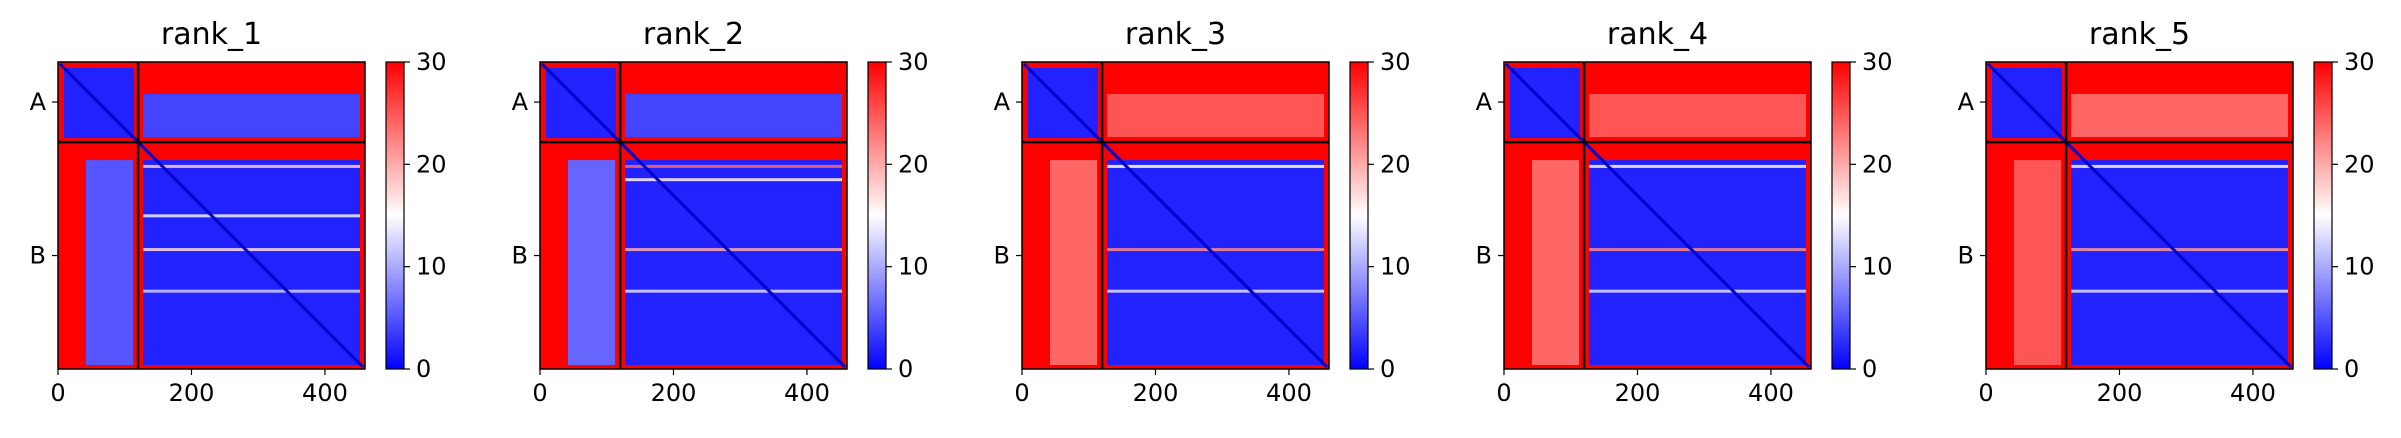 The height and width of the screenshot is (438, 2401). I want to click on panel-title: rank_3, so click(1175, 34).